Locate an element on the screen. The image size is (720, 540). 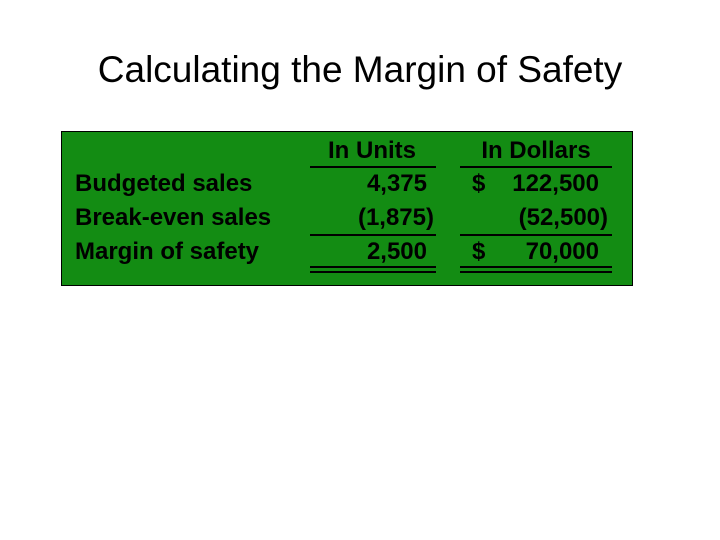
margin-of-safety-units: 2,500 is located at coordinates (396, 251).